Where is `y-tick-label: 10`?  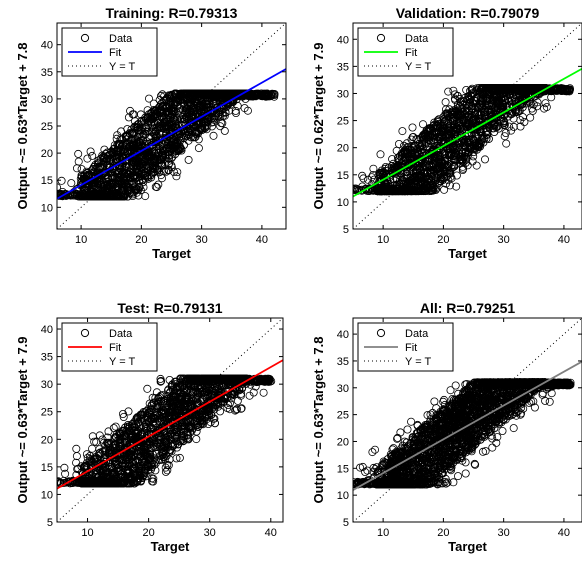
y-tick-label: 10 is located at coordinates (343, 203).